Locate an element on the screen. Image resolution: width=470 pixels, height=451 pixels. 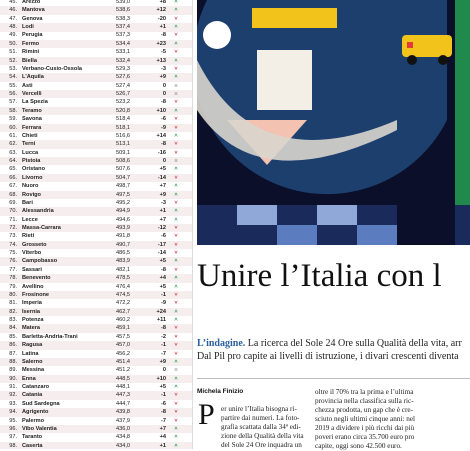
table-row: 49. Perugia 537,3 -8 ˅ is located at coordinates (96, 35).